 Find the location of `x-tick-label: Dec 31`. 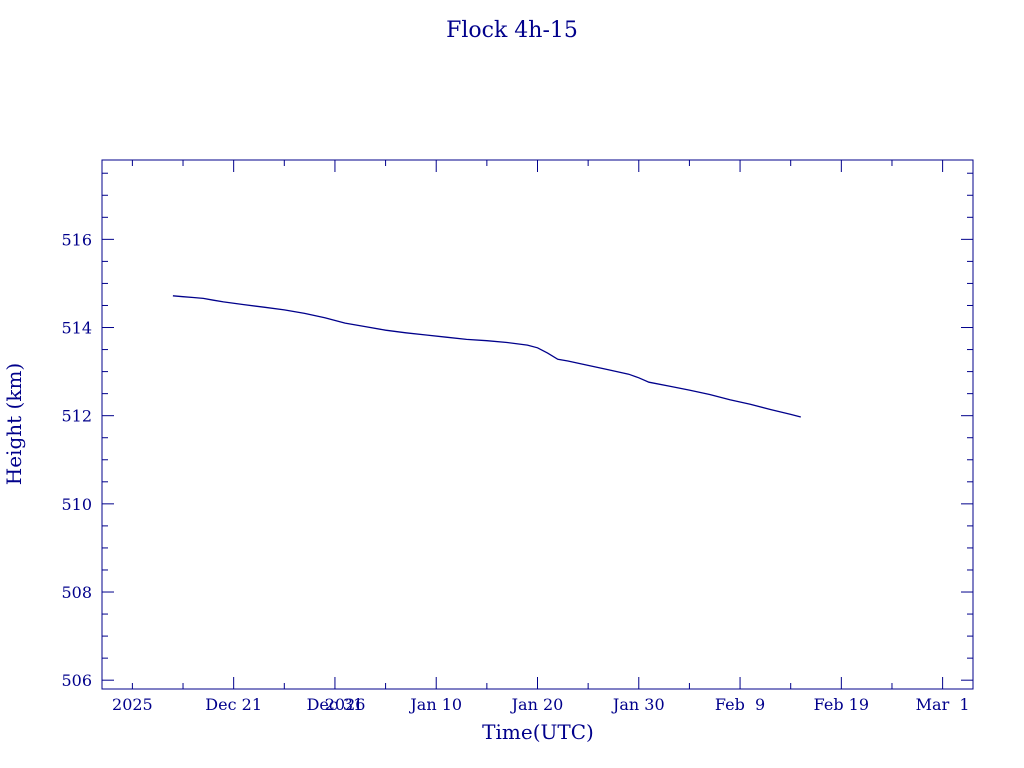

x-tick-label: Dec 31 is located at coordinates (335, 704).